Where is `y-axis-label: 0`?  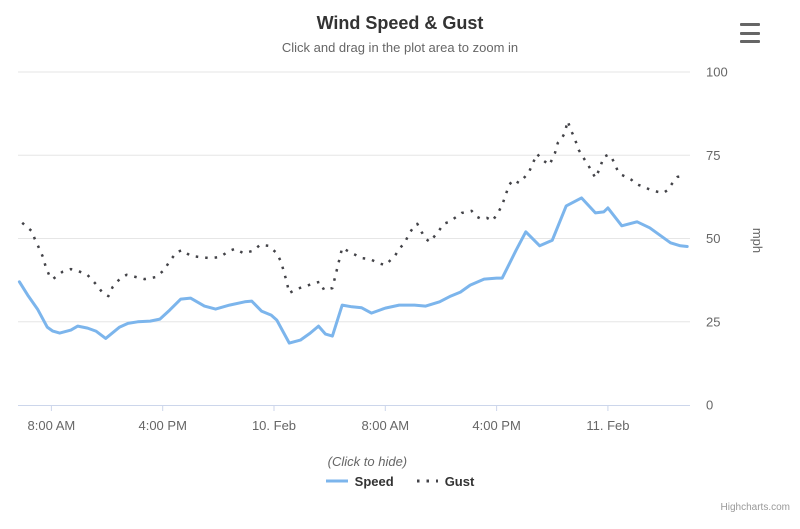 y-axis-label: 0 is located at coordinates (709, 405).